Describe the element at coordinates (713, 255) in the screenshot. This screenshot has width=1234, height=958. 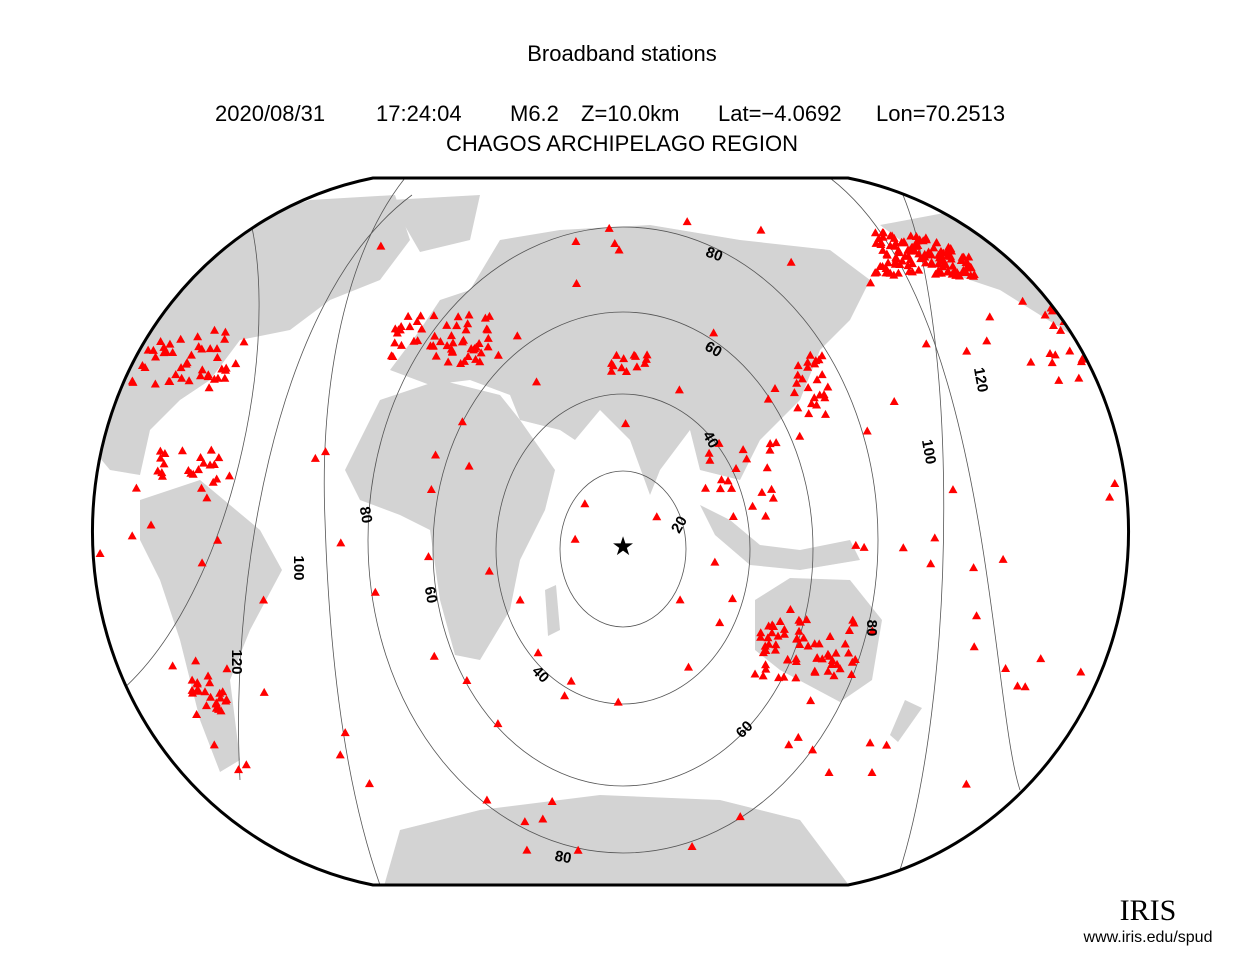
I see `distance-label: 80` at that location.